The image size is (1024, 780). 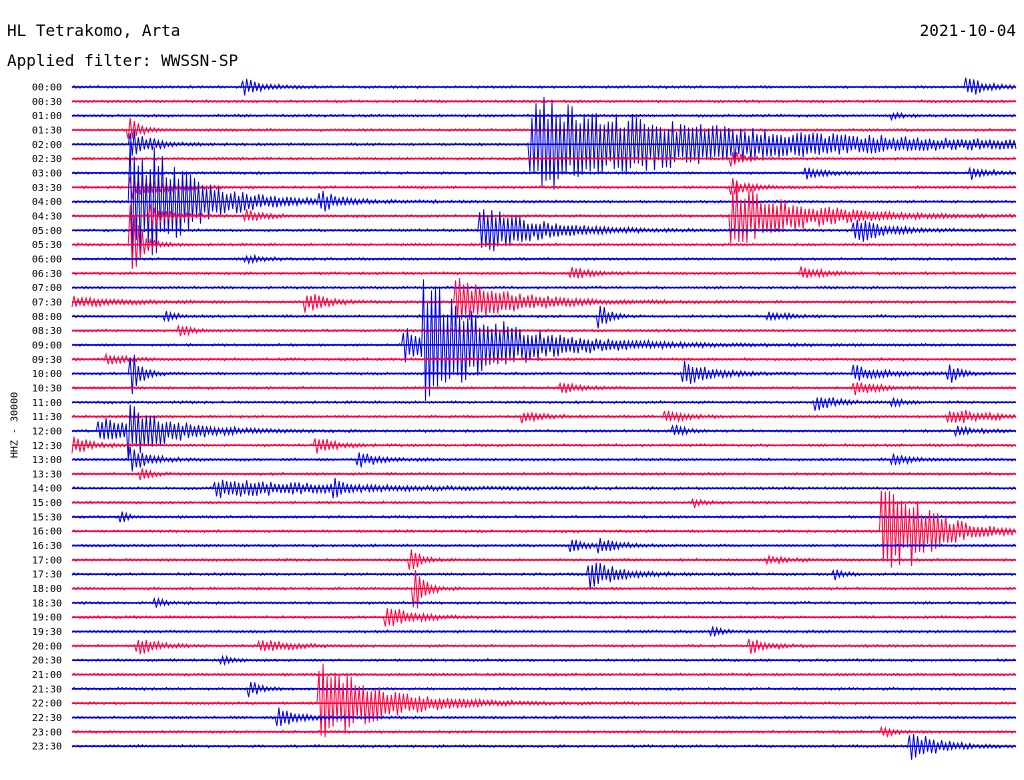 What do you see at coordinates (47, 159) in the screenshot?
I see `row-time-label: 02:30` at bounding box center [47, 159].